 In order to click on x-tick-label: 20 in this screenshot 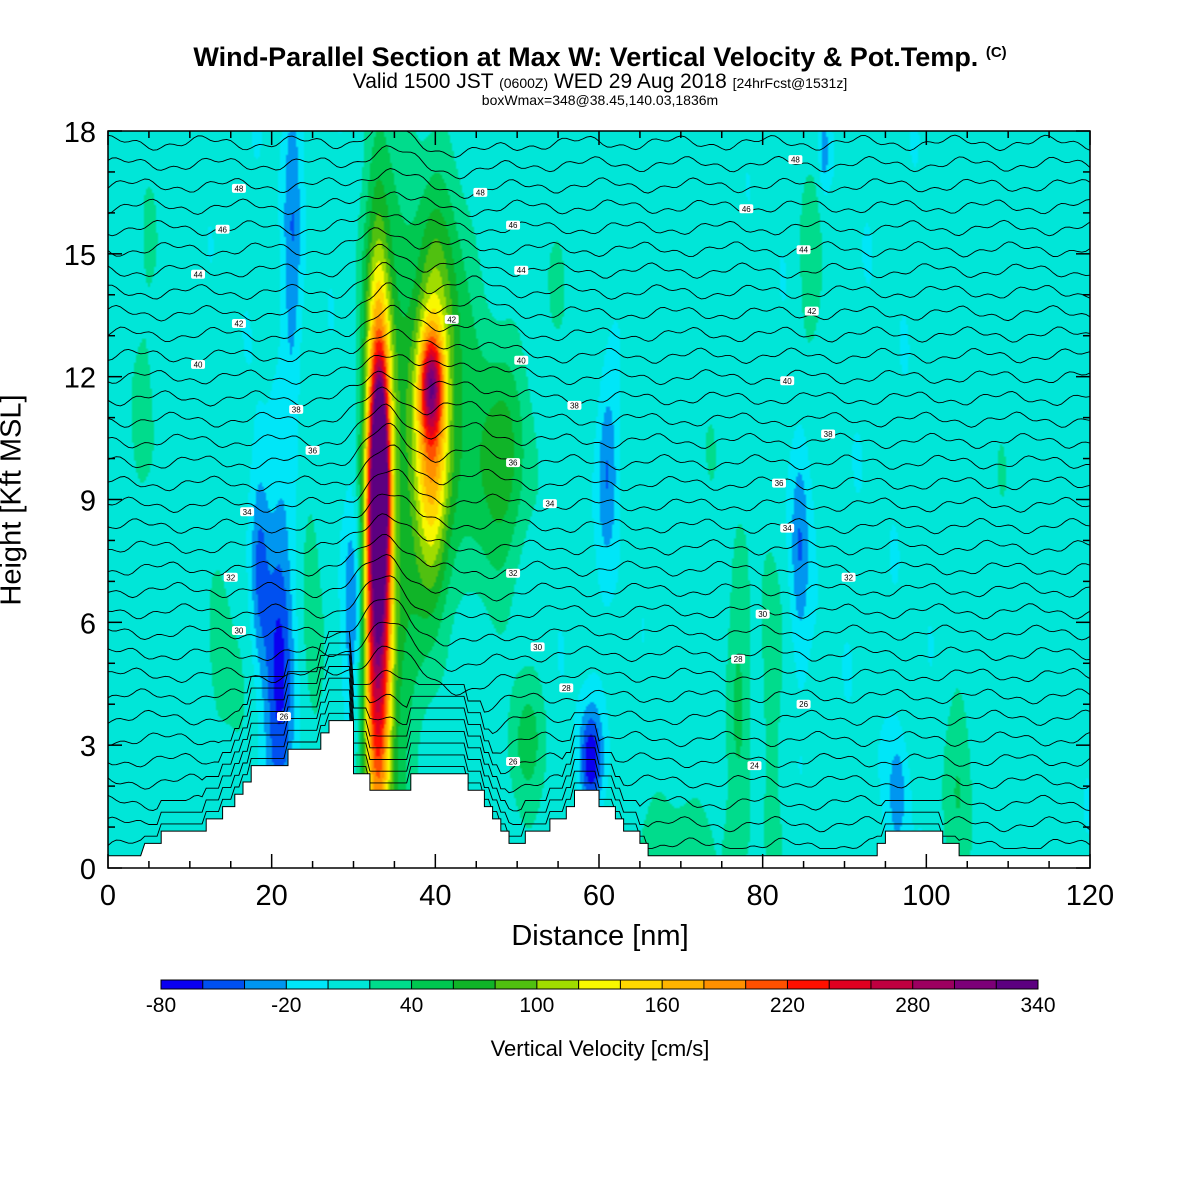, I will do `click(272, 896)`.